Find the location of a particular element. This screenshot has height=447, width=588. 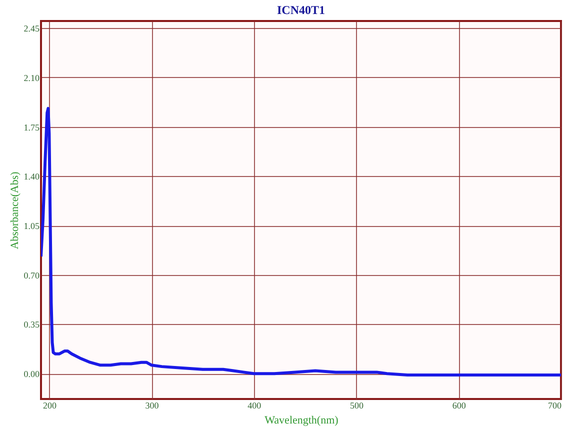

x-tick-label: 500 is located at coordinates (357, 405).